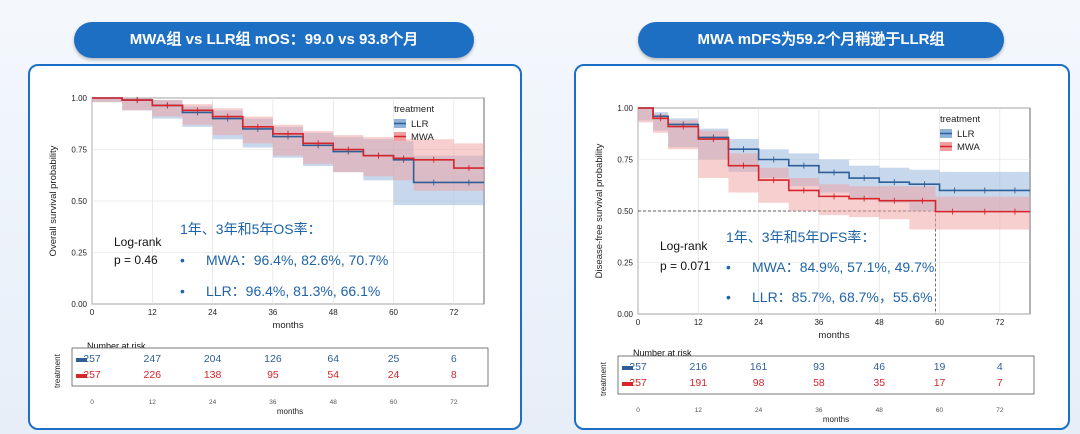  What do you see at coordinates (333, 375) in the screenshot?
I see `risk-count: 54` at bounding box center [333, 375].